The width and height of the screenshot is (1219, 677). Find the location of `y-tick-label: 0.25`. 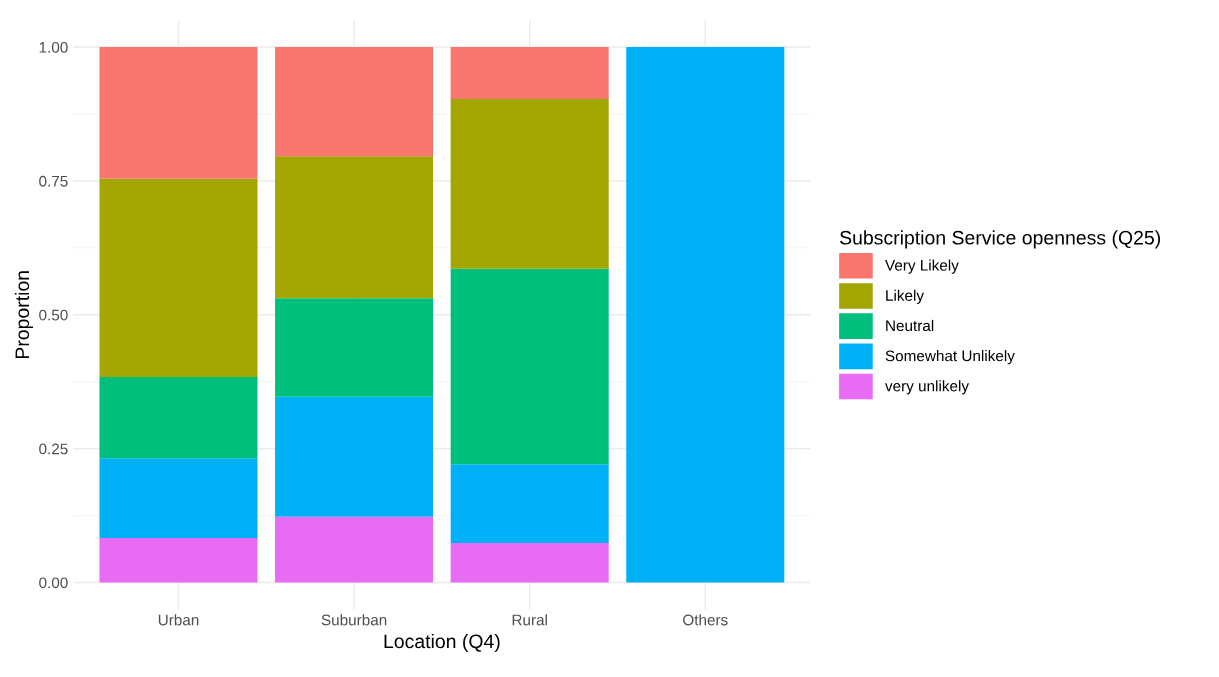

y-tick-label: 0.25 is located at coordinates (53, 449).